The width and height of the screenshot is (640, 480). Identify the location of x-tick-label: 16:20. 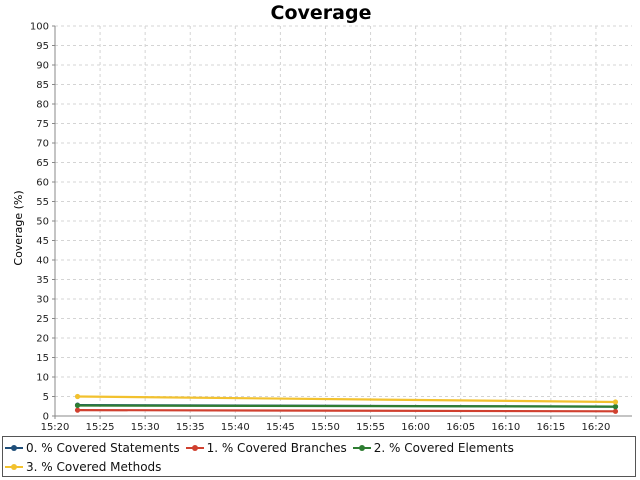
(596, 427).